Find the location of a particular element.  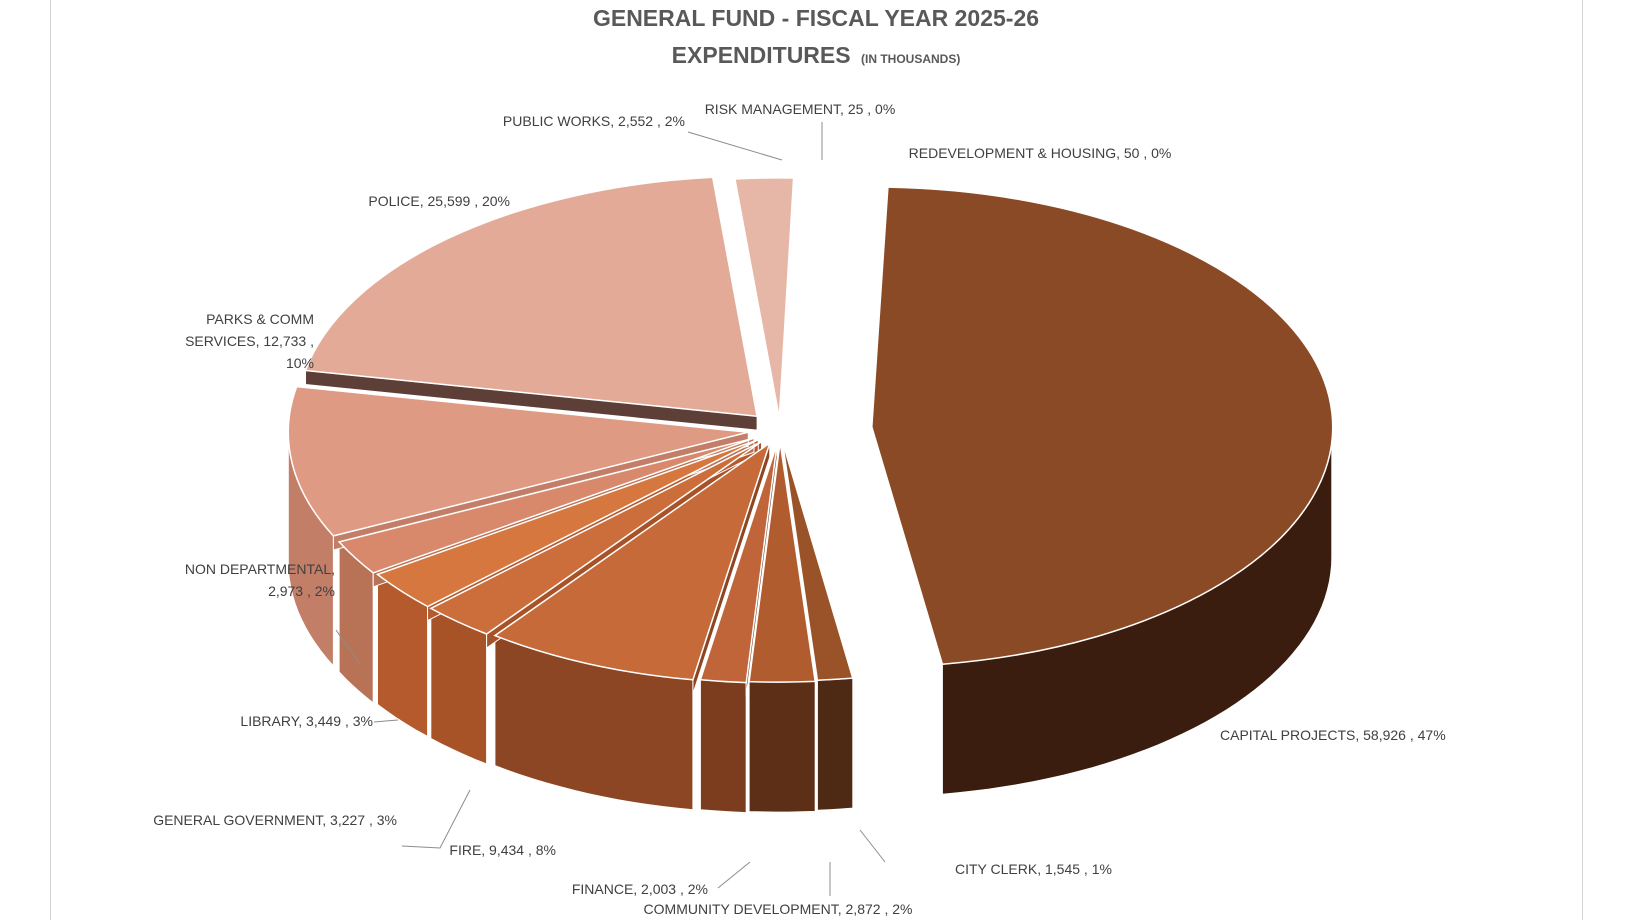

slice-police is located at coordinates (531, 297).